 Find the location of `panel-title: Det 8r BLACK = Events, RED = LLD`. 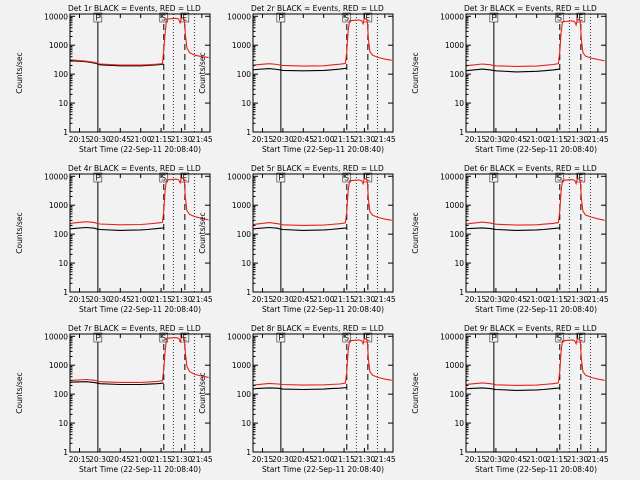

panel-title: Det 8r BLACK = Events, RED = LLD is located at coordinates (317, 328).